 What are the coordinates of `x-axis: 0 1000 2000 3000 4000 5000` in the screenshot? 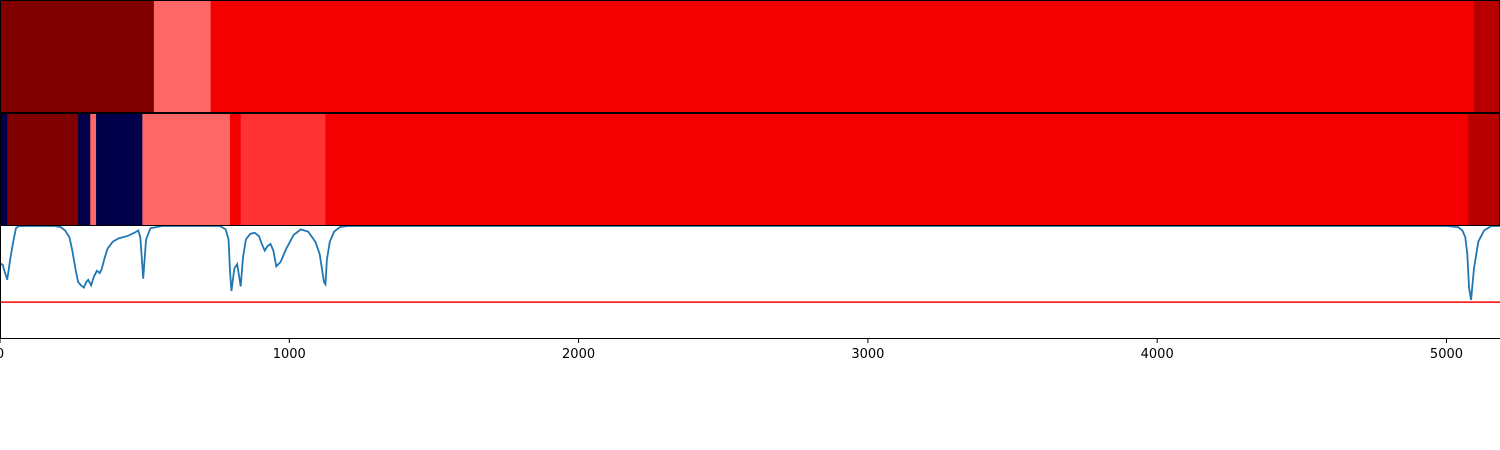 It's located at (731, 350).